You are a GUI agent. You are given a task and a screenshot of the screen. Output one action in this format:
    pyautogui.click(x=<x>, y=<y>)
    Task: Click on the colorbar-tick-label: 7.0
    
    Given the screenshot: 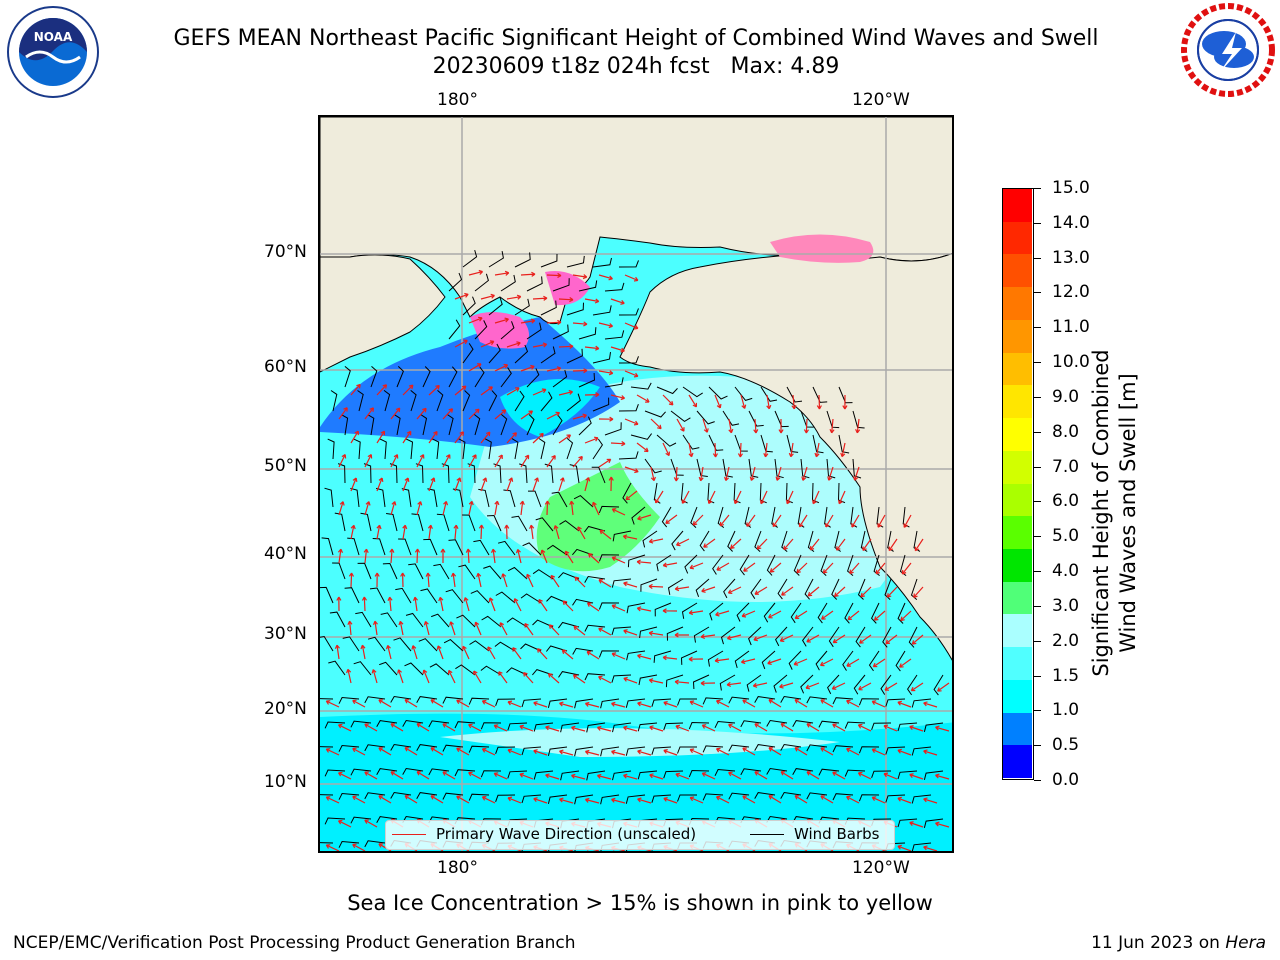 What is the action you would take?
    pyautogui.click(x=1066, y=466)
    